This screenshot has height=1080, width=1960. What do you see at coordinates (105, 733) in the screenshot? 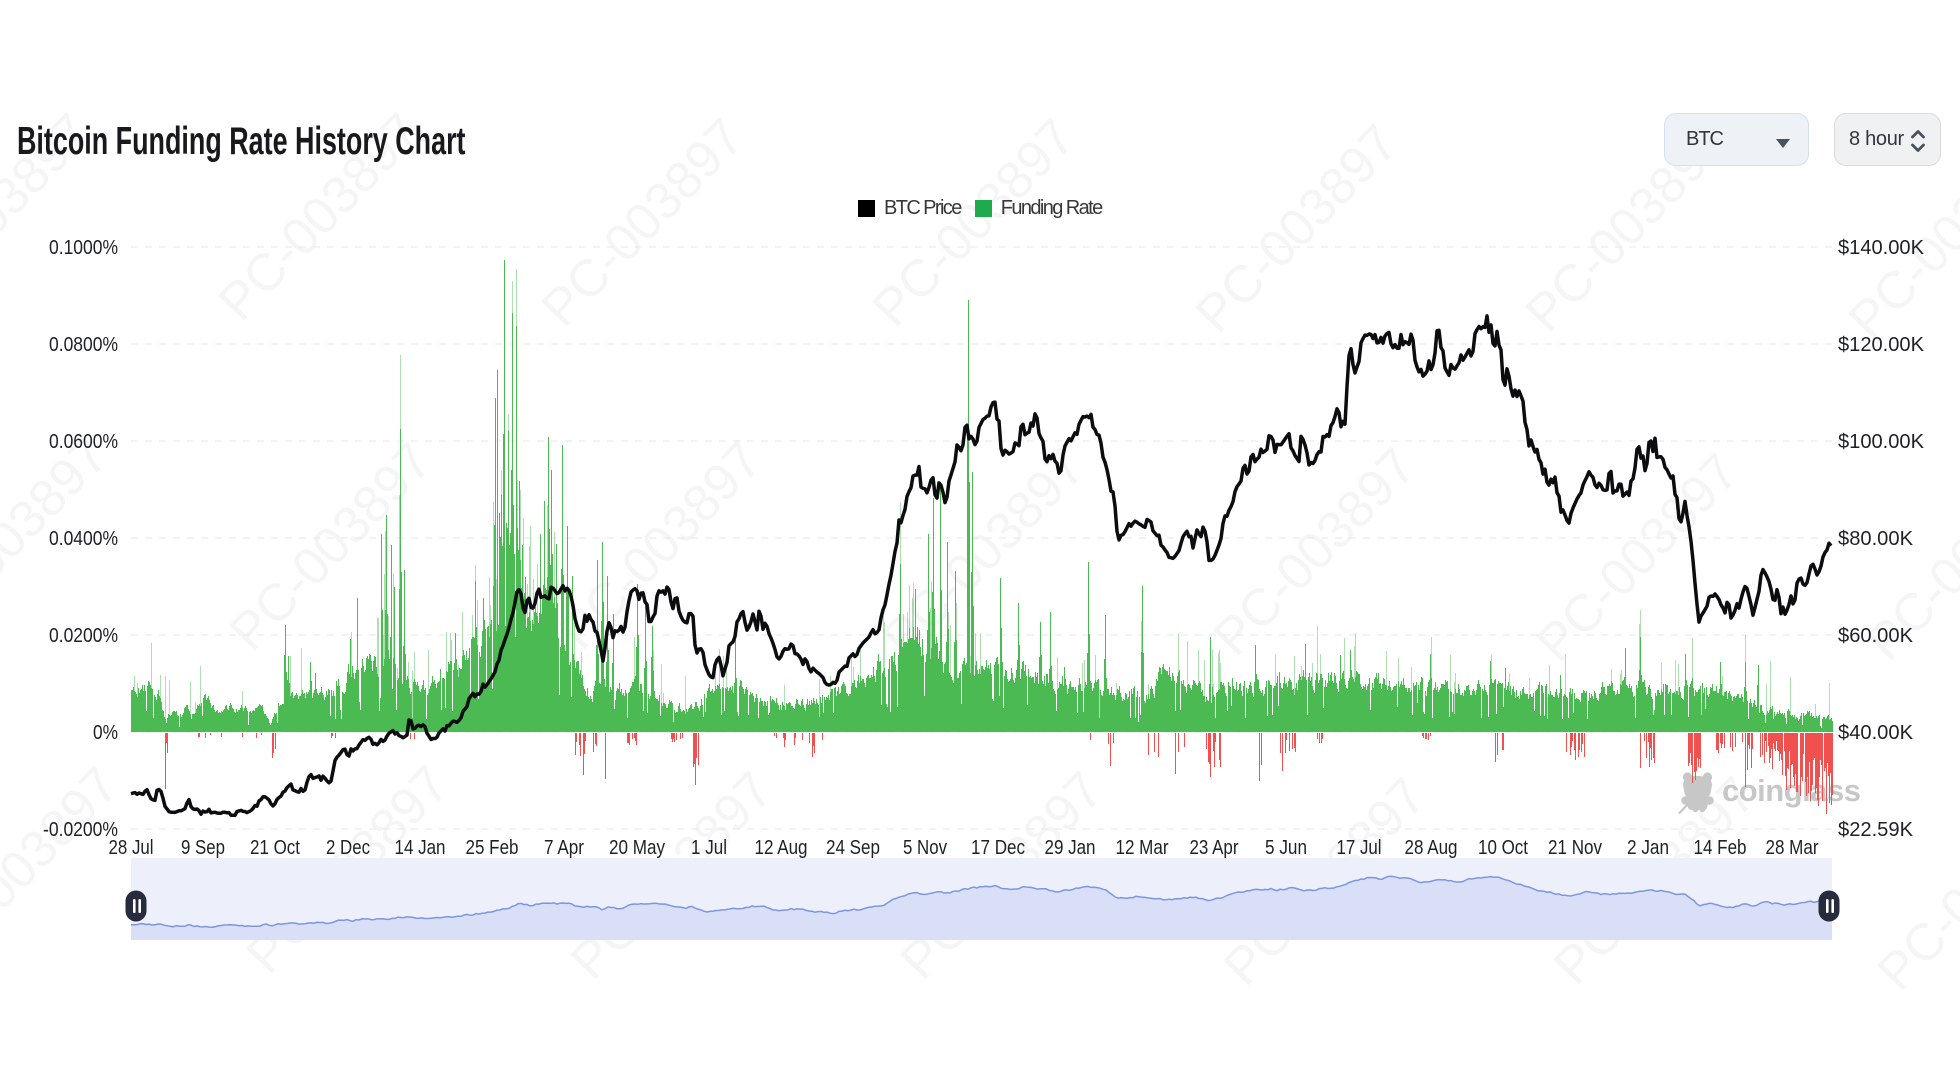
I see `svg-text: 0%` at bounding box center [105, 733].